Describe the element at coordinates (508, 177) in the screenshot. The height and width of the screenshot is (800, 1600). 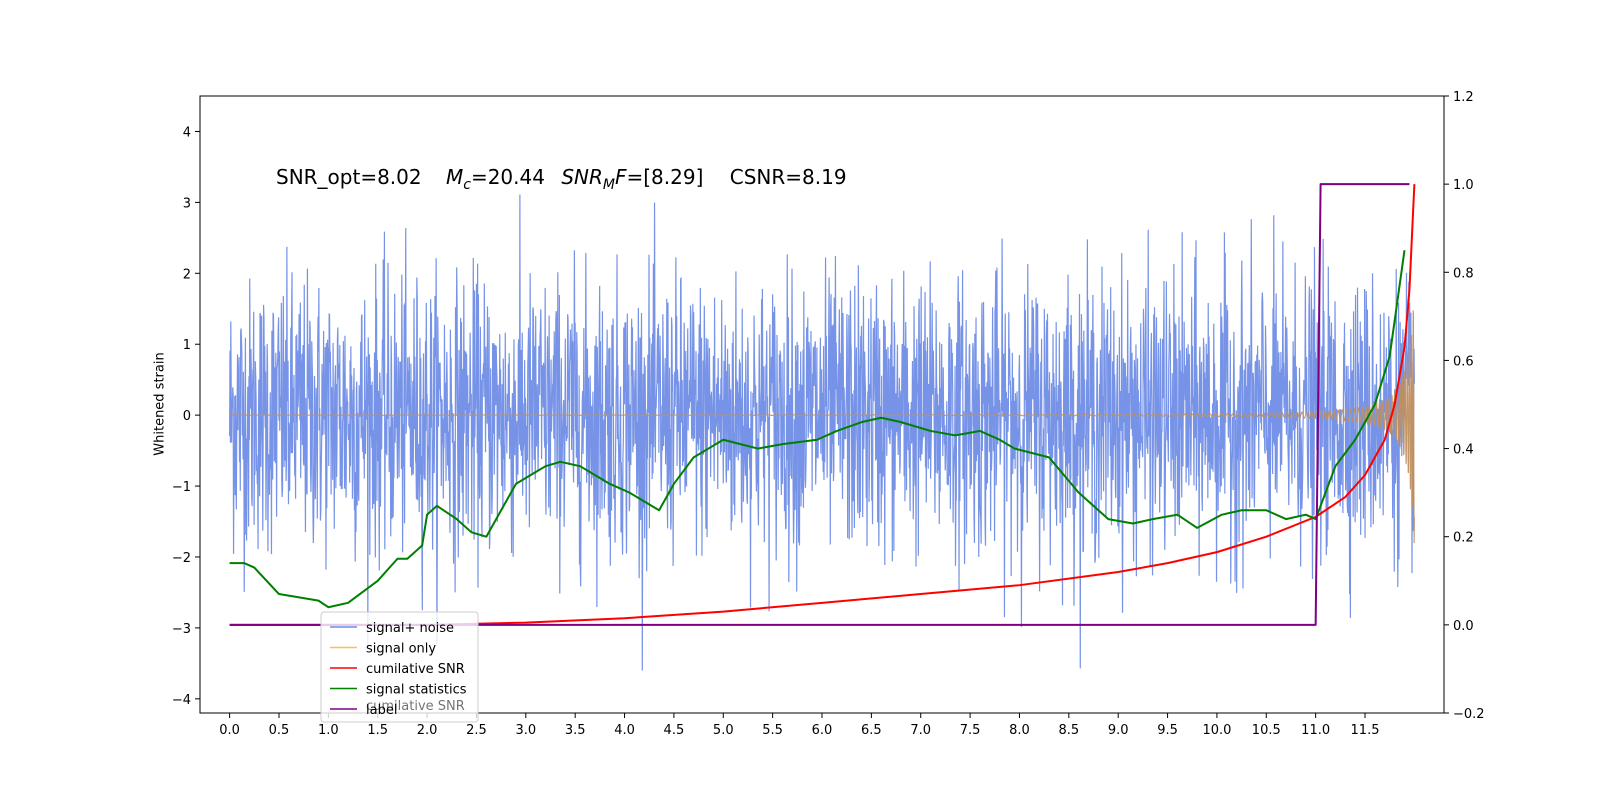
I see `annotation-mc-value: =20.44` at that location.